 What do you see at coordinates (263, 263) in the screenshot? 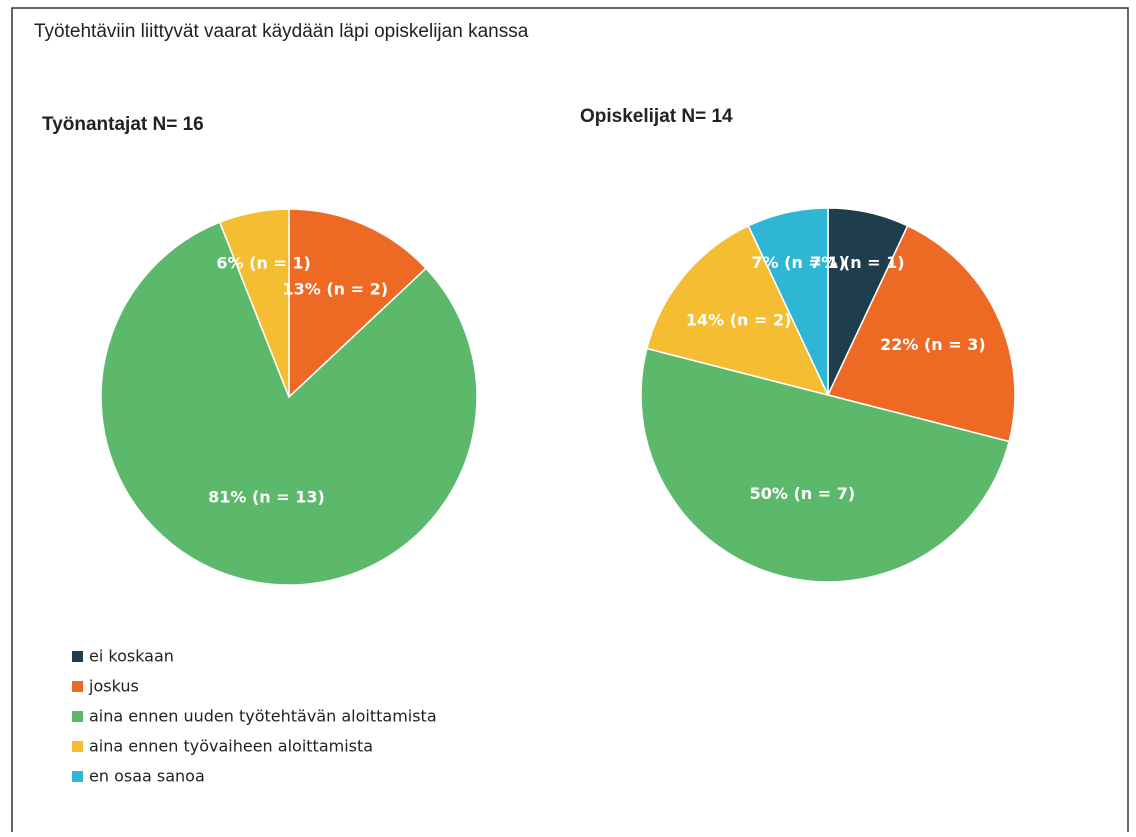
I see `data-label: 6% (n = 1)` at bounding box center [263, 263].